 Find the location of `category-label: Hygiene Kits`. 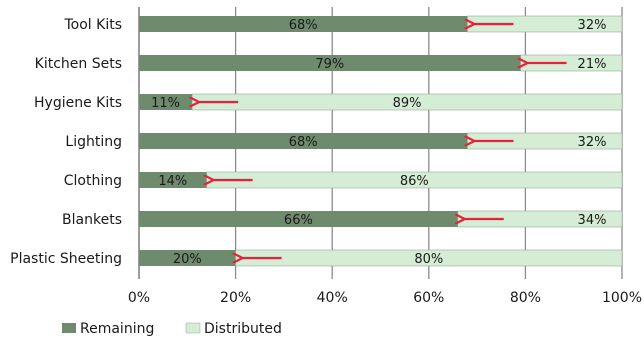

category-label: Hygiene Kits is located at coordinates (78, 103).